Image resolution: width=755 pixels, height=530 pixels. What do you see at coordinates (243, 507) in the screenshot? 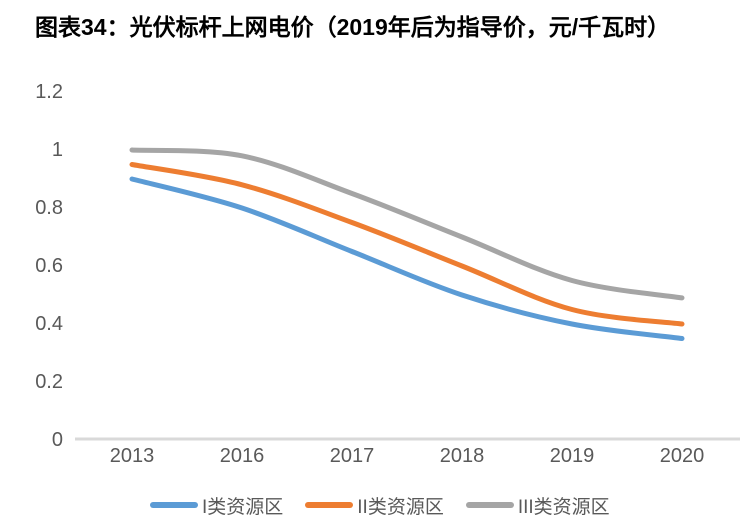
I see `legend-label: I类资源区` at bounding box center [243, 507].